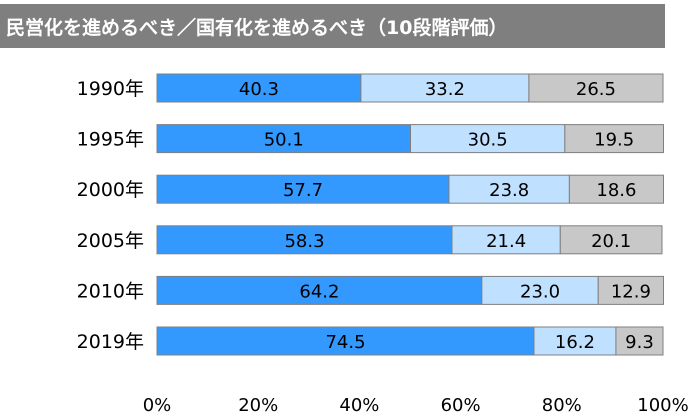 This screenshot has width=700, height=418. Describe the element at coordinates (110, 342) in the screenshot. I see `category-label: 2019年` at that location.